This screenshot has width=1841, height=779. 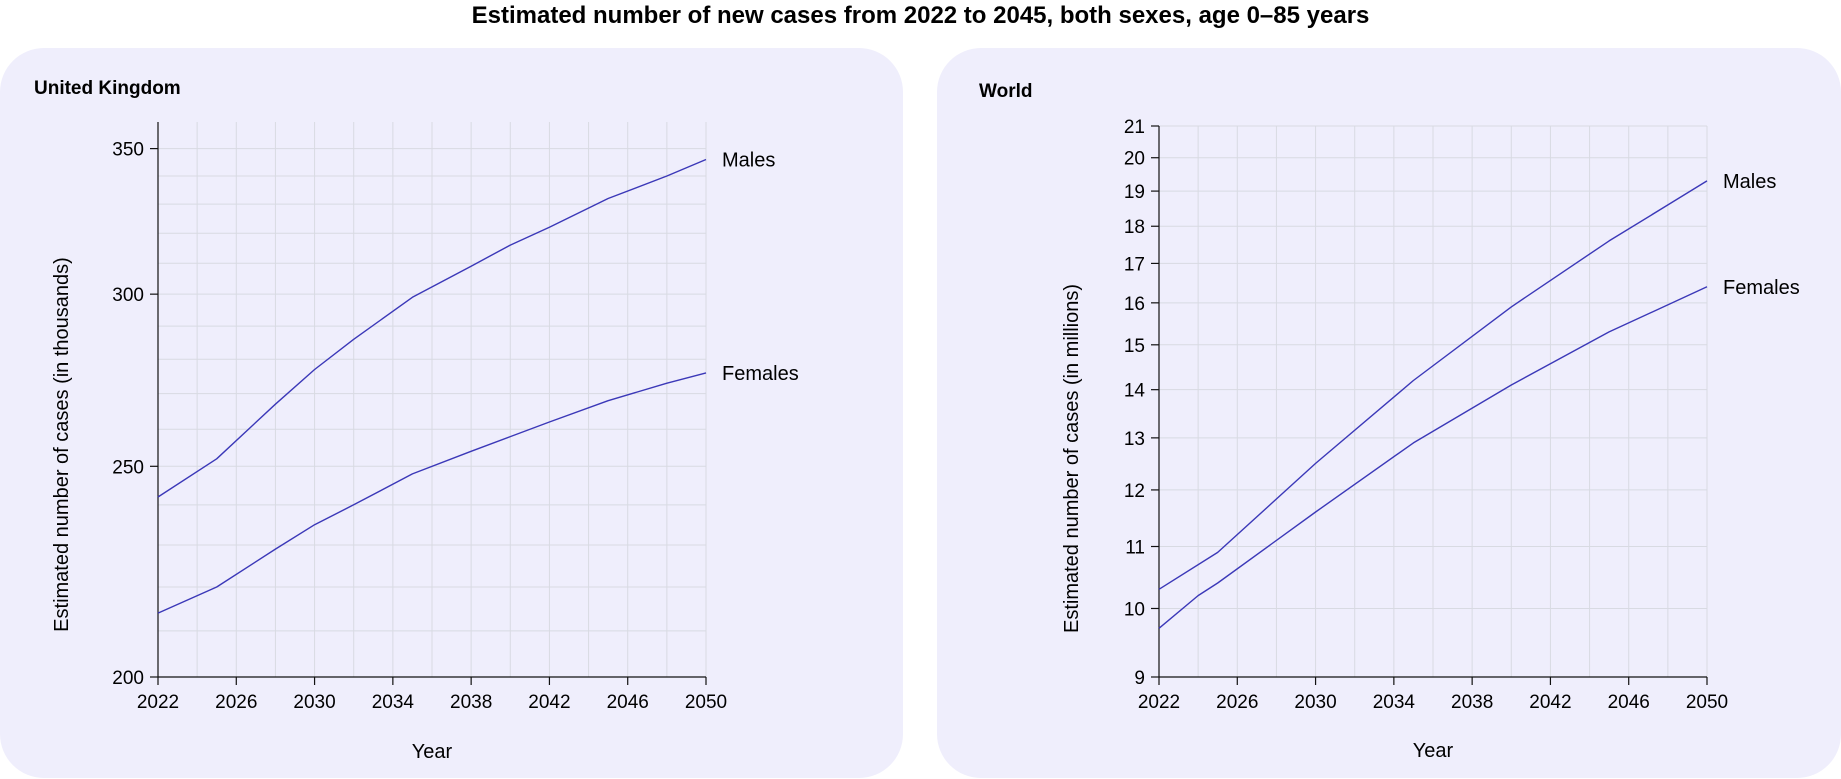 What do you see at coordinates (128, 295) in the screenshot?
I see `uk-y-tick-label: 300` at bounding box center [128, 295].